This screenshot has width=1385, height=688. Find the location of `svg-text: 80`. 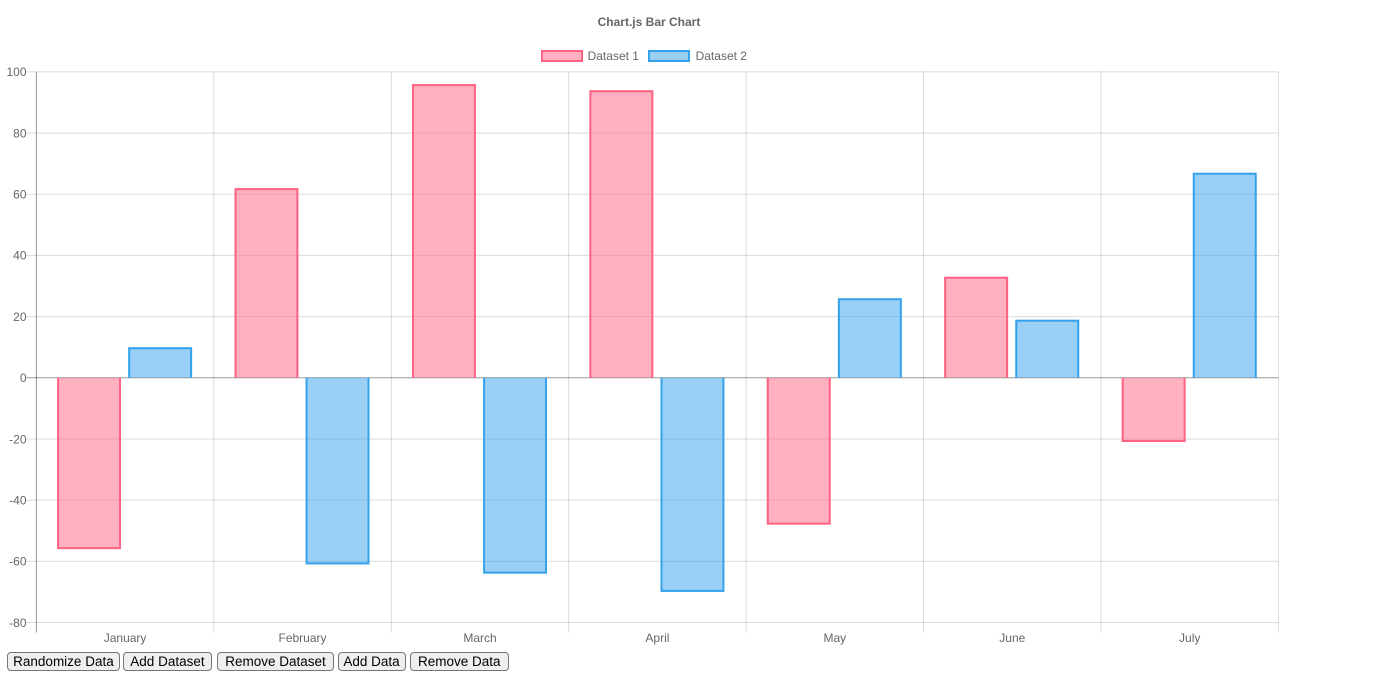

svg-text: 80 is located at coordinates (20, 133).